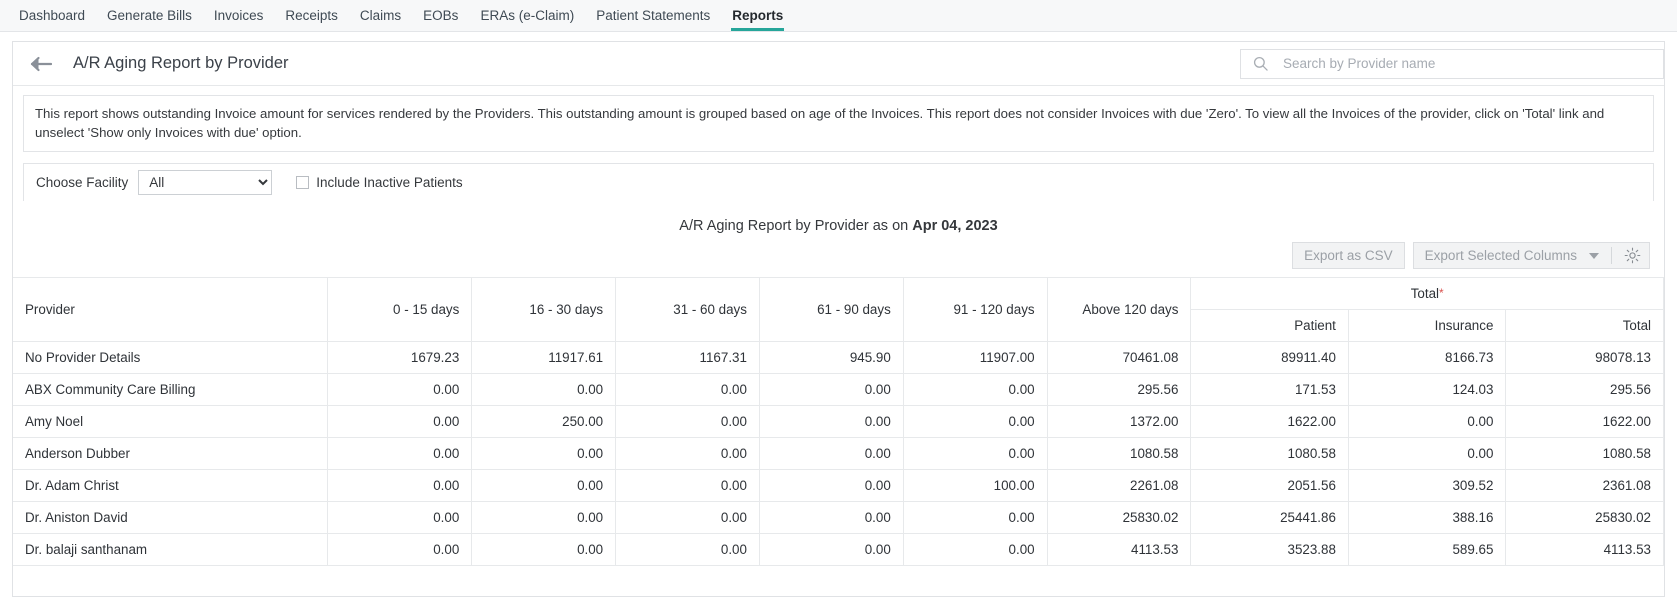 The height and width of the screenshot is (597, 1677). What do you see at coordinates (149, 15) in the screenshot?
I see `nav-item-generate-bills: Generate Bills` at bounding box center [149, 15].